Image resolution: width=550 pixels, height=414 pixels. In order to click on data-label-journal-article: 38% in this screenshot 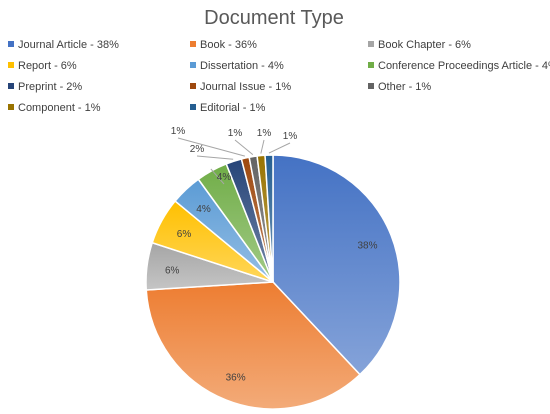, I will do `click(367, 246)`.